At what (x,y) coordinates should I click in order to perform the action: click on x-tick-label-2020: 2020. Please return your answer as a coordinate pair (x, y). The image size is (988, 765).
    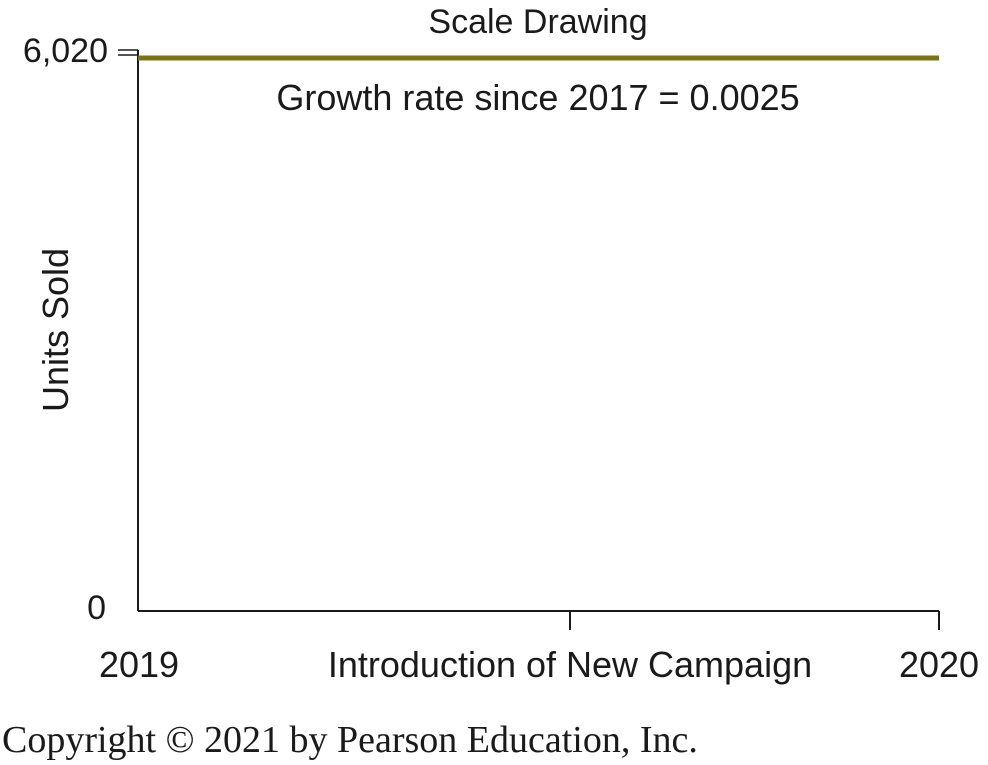
    Looking at the image, I should click on (939, 664).